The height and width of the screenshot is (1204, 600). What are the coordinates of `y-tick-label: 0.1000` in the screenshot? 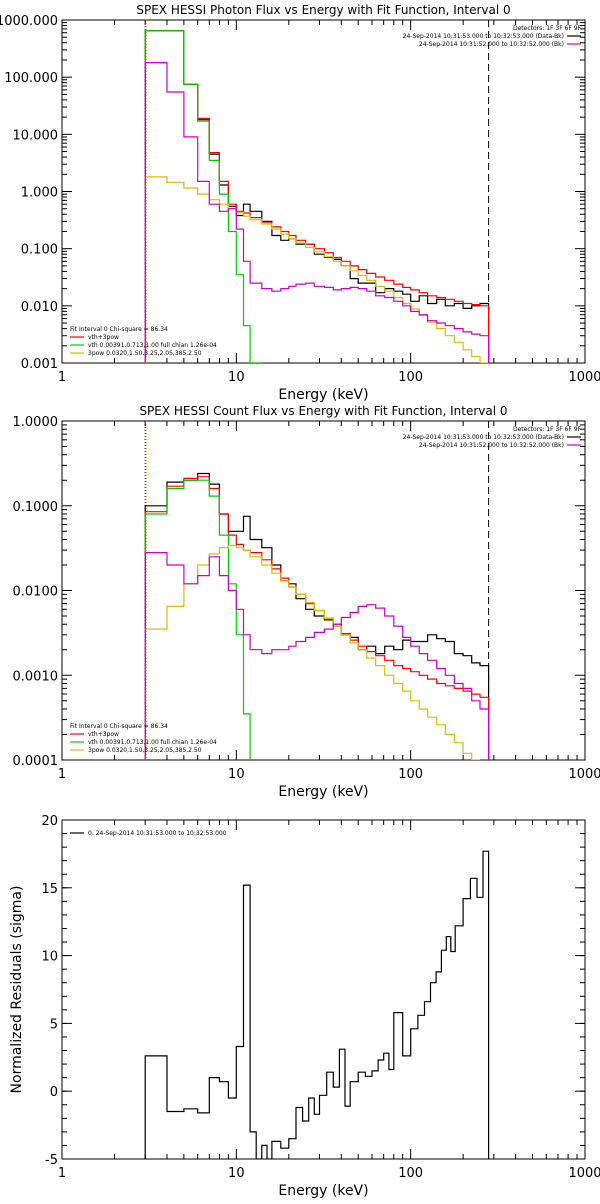 It's located at (36, 507).